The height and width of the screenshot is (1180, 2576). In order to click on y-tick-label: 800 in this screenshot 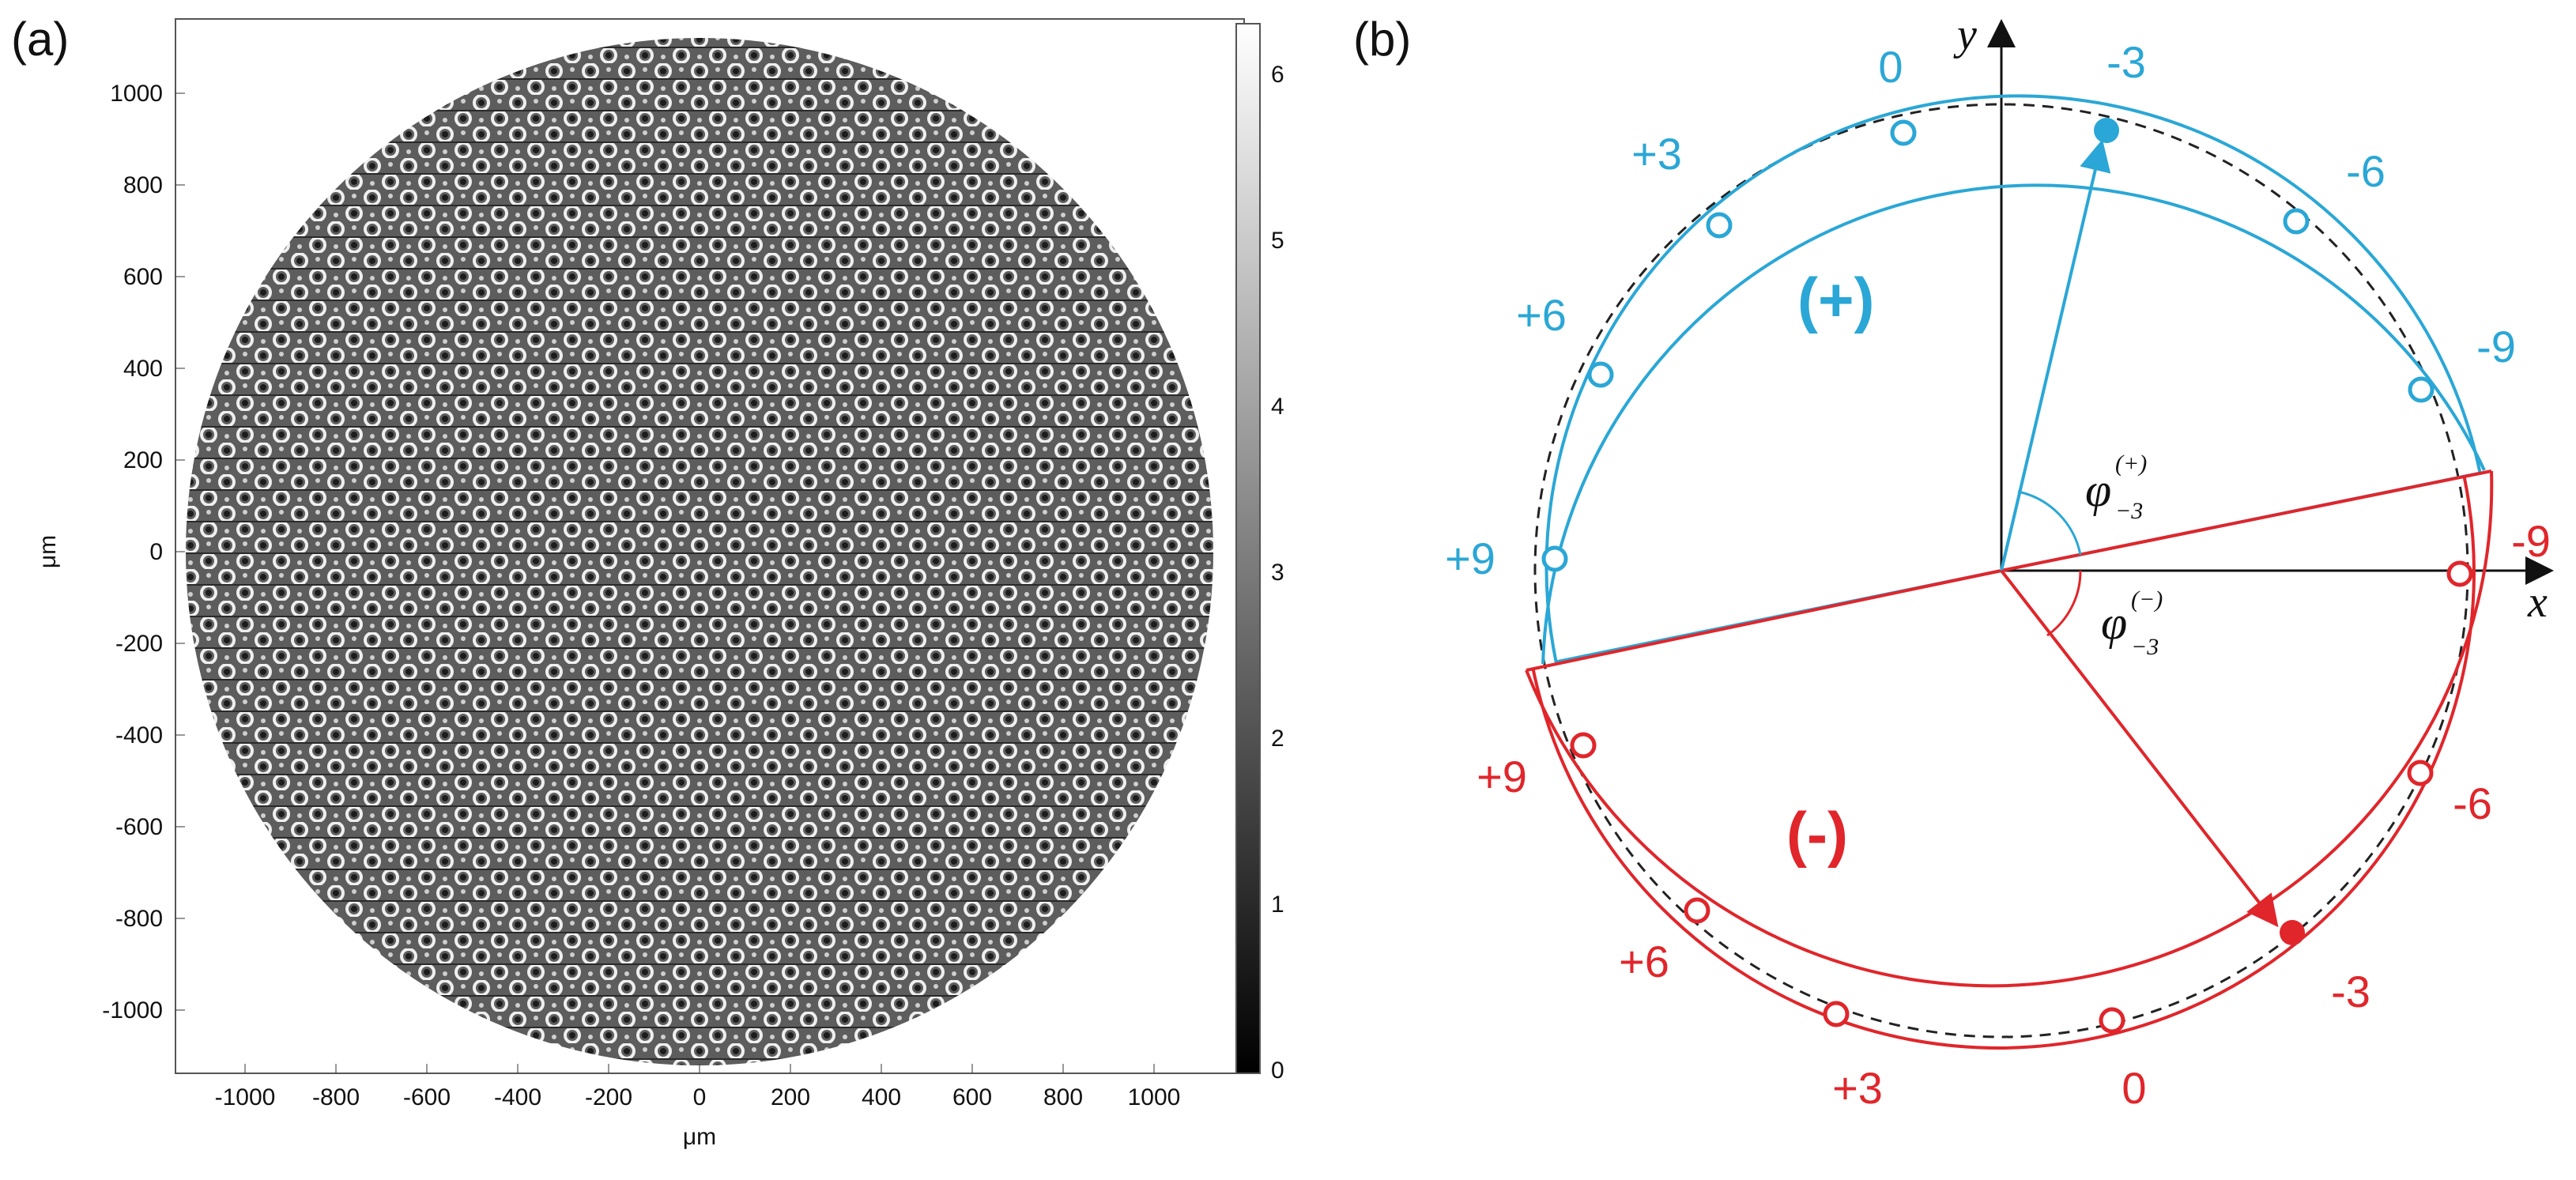, I will do `click(143, 185)`.